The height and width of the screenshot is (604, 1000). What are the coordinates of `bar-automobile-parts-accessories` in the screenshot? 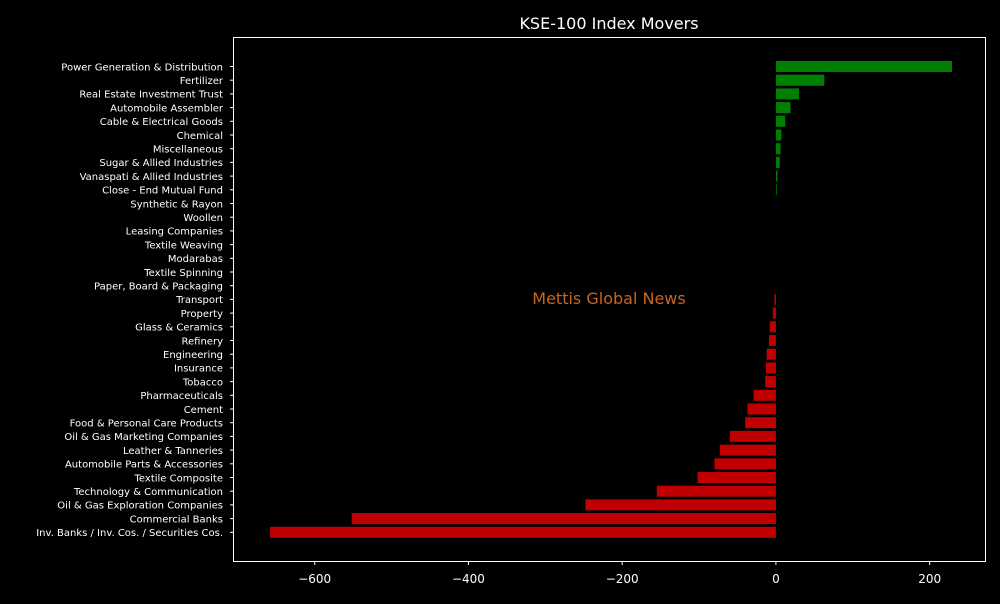 It's located at (745, 464).